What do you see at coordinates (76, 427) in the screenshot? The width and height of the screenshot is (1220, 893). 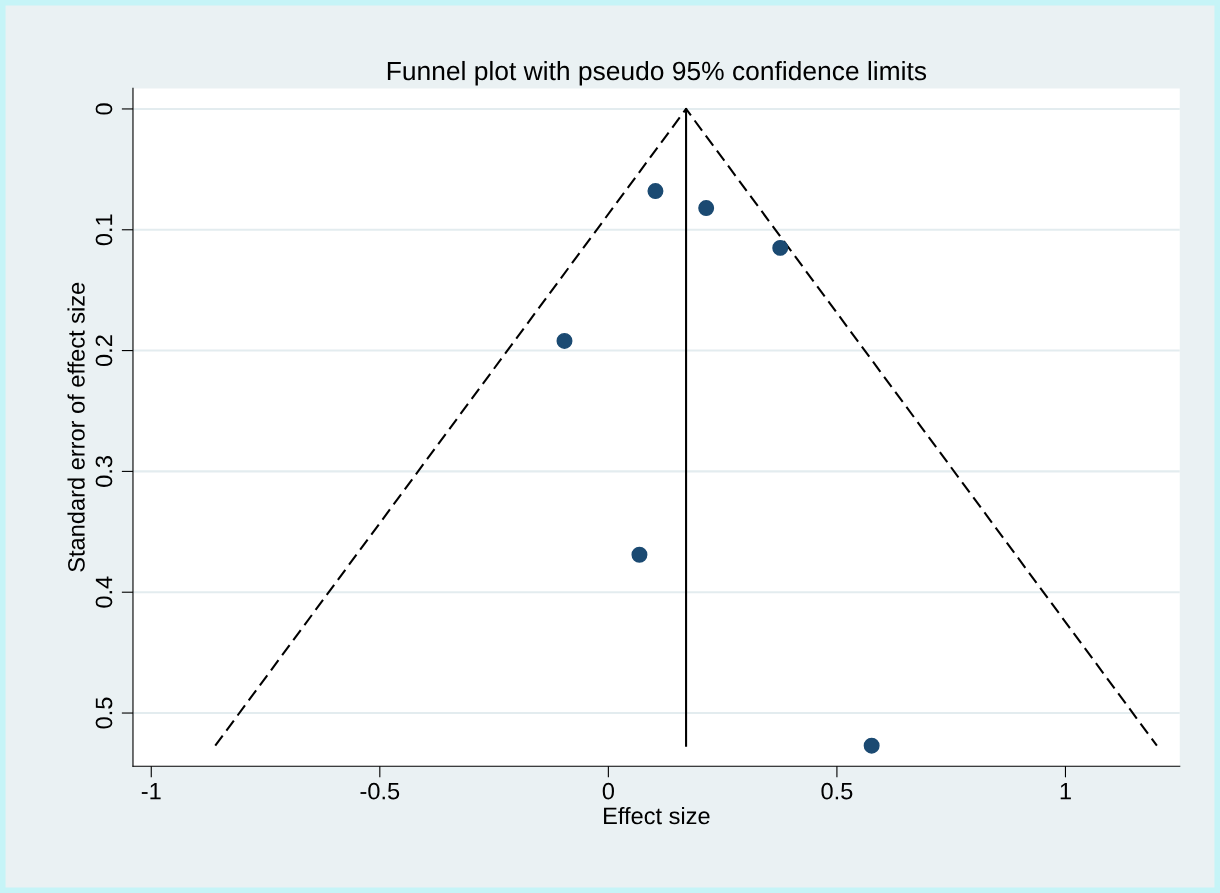 I see `y-axis-title: Standard error of effect size` at bounding box center [76, 427].